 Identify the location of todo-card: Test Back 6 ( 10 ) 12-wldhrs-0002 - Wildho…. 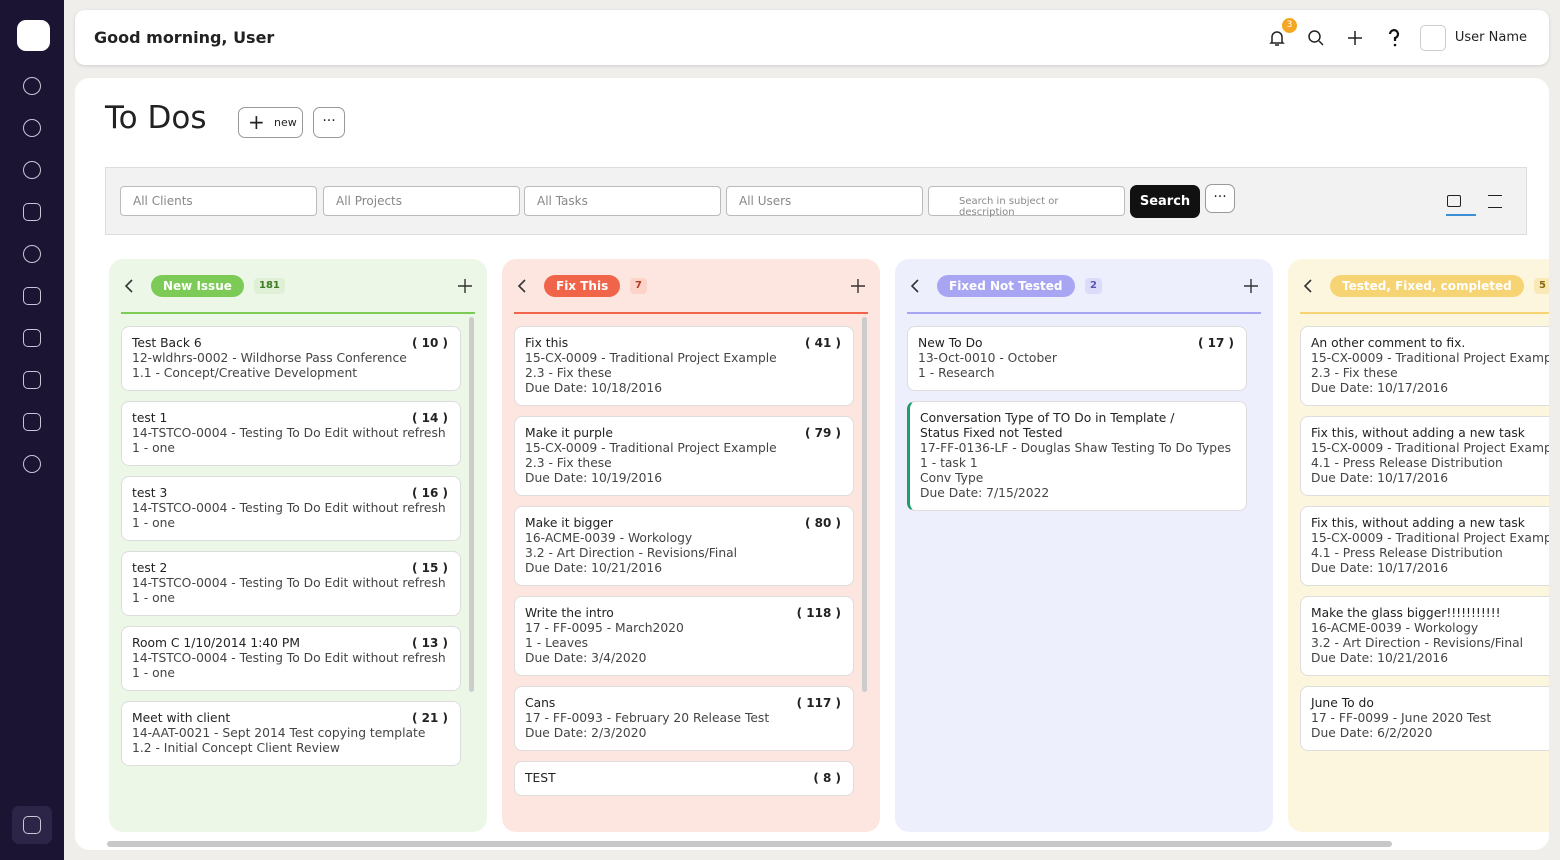
(291, 358).